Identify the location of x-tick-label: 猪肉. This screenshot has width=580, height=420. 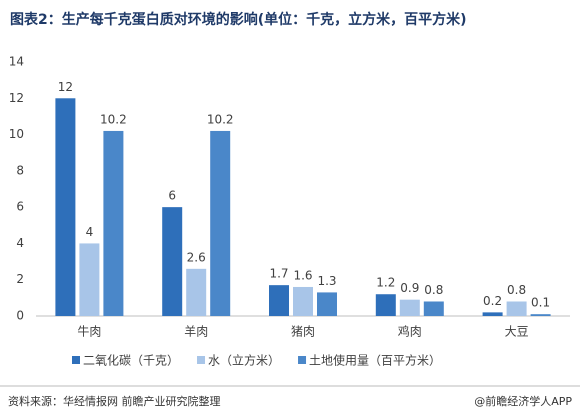
(303, 332).